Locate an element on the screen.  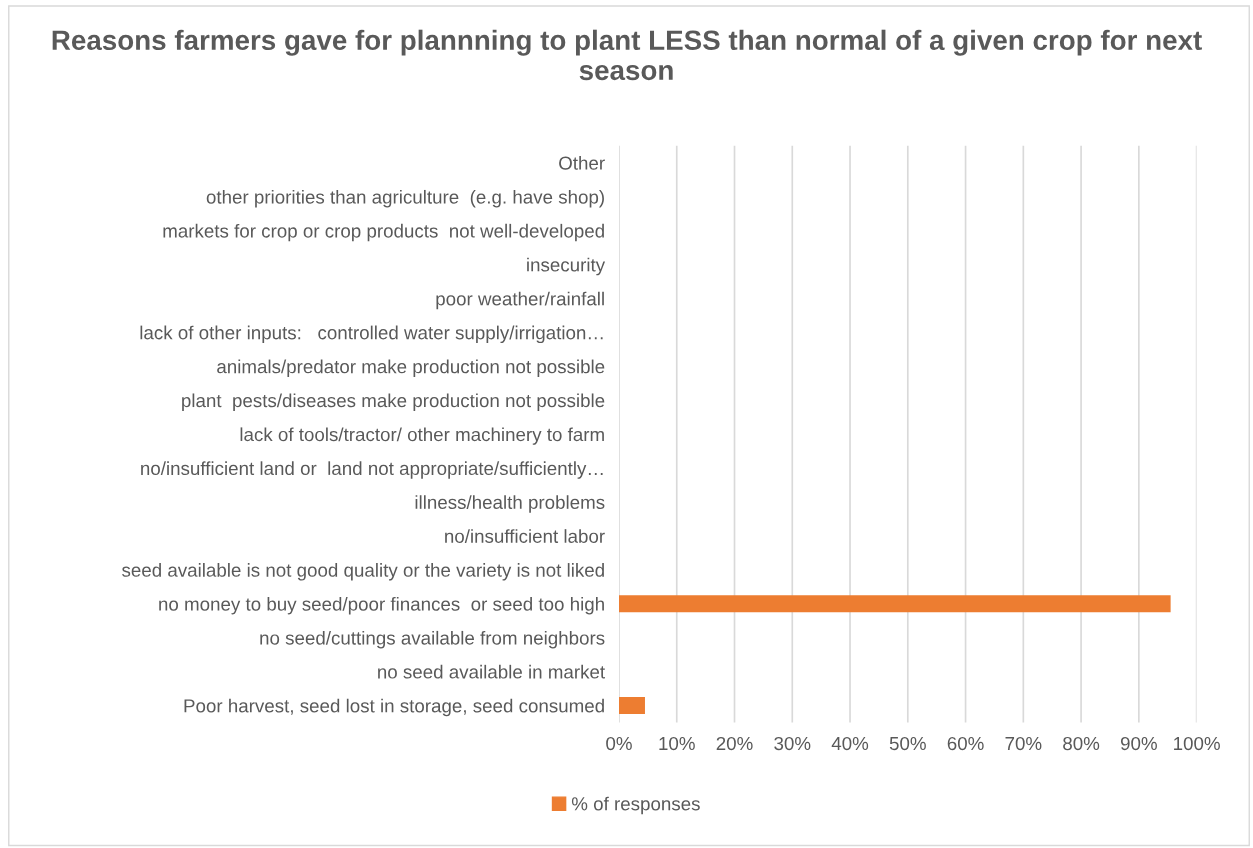
x-tick-label: 50% is located at coordinates (907, 743).